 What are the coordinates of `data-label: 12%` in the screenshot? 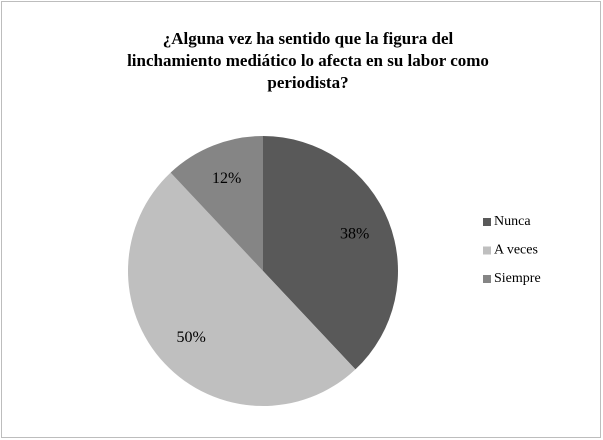 It's located at (226, 178).